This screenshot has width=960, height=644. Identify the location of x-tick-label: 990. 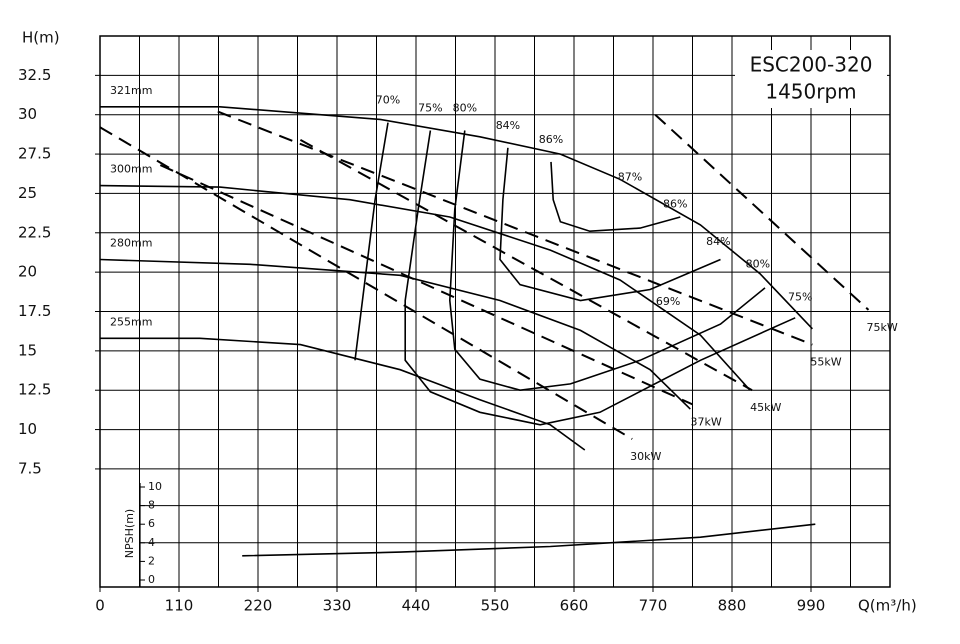
(811, 606).